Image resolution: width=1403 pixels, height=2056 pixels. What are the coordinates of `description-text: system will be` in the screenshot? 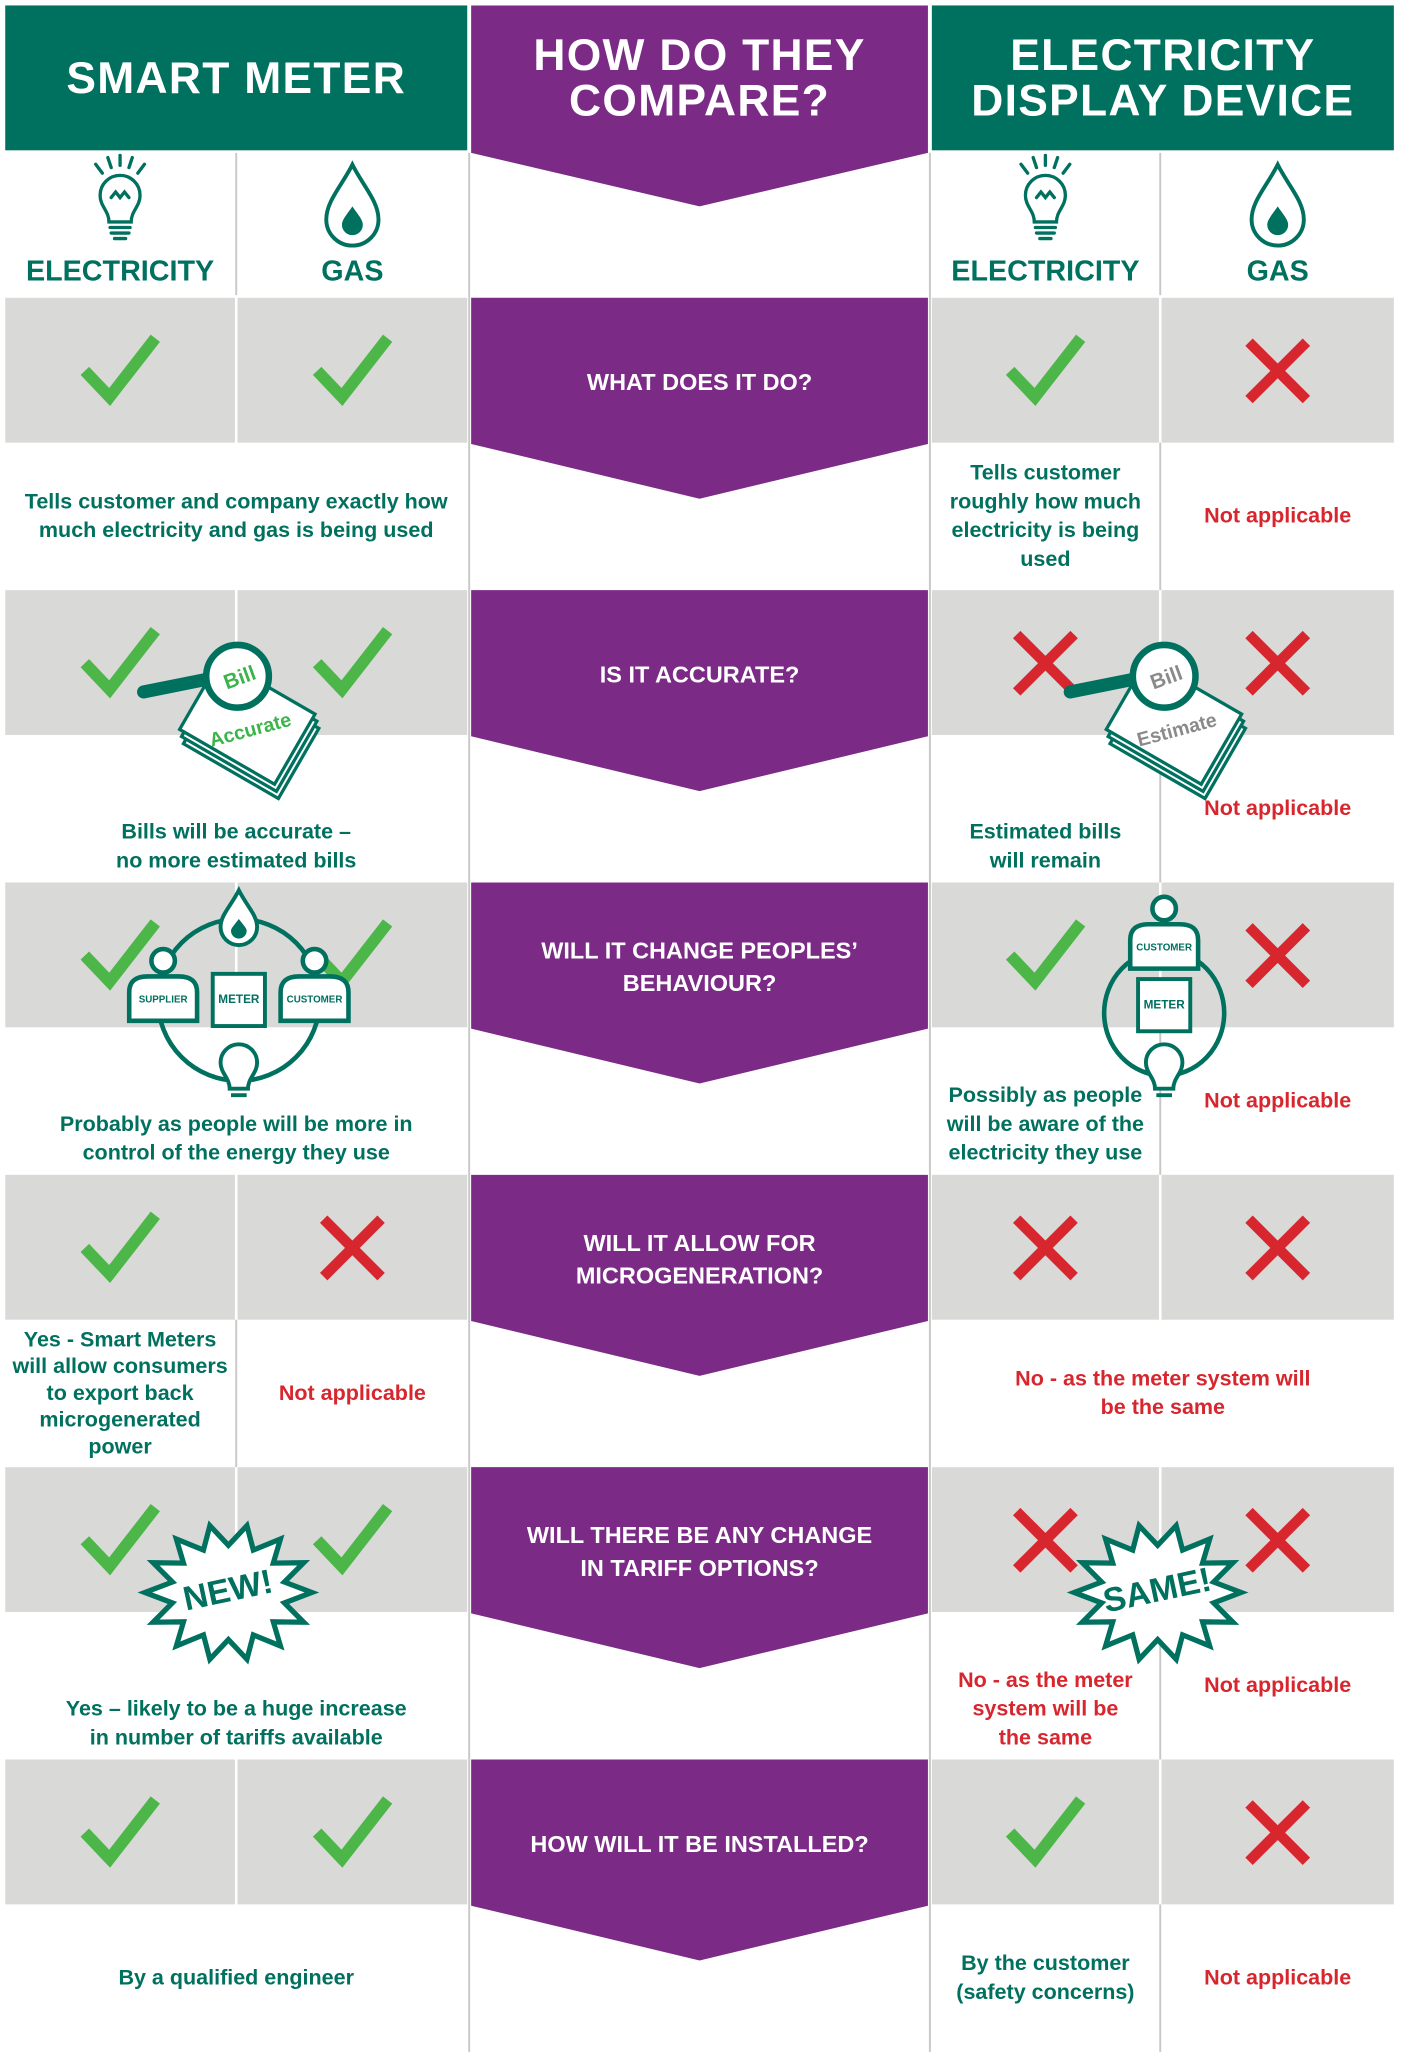 It's located at (1045, 1709).